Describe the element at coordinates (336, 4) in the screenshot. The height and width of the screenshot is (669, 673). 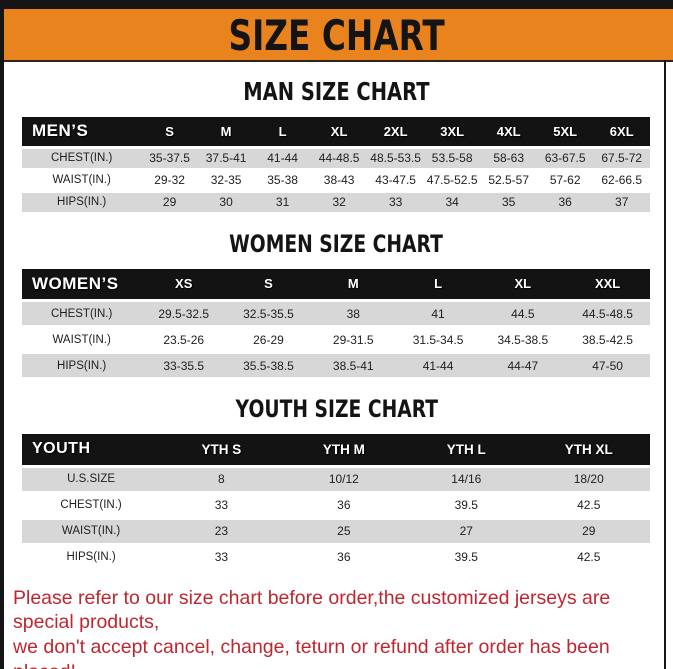
I see `top-black-bar` at that location.